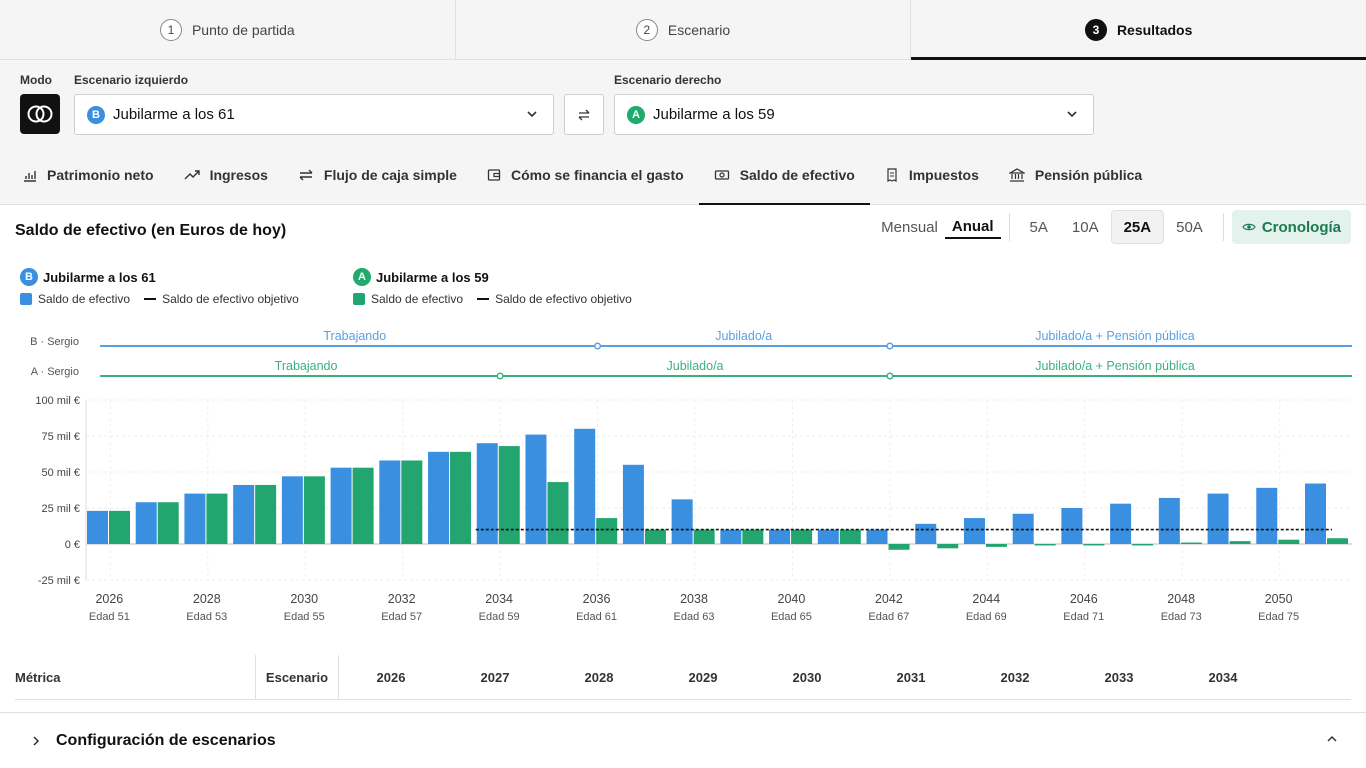 The width and height of the screenshot is (1366, 768). What do you see at coordinates (30, 176) in the screenshot?
I see `bar-chart-icon` at bounding box center [30, 176].